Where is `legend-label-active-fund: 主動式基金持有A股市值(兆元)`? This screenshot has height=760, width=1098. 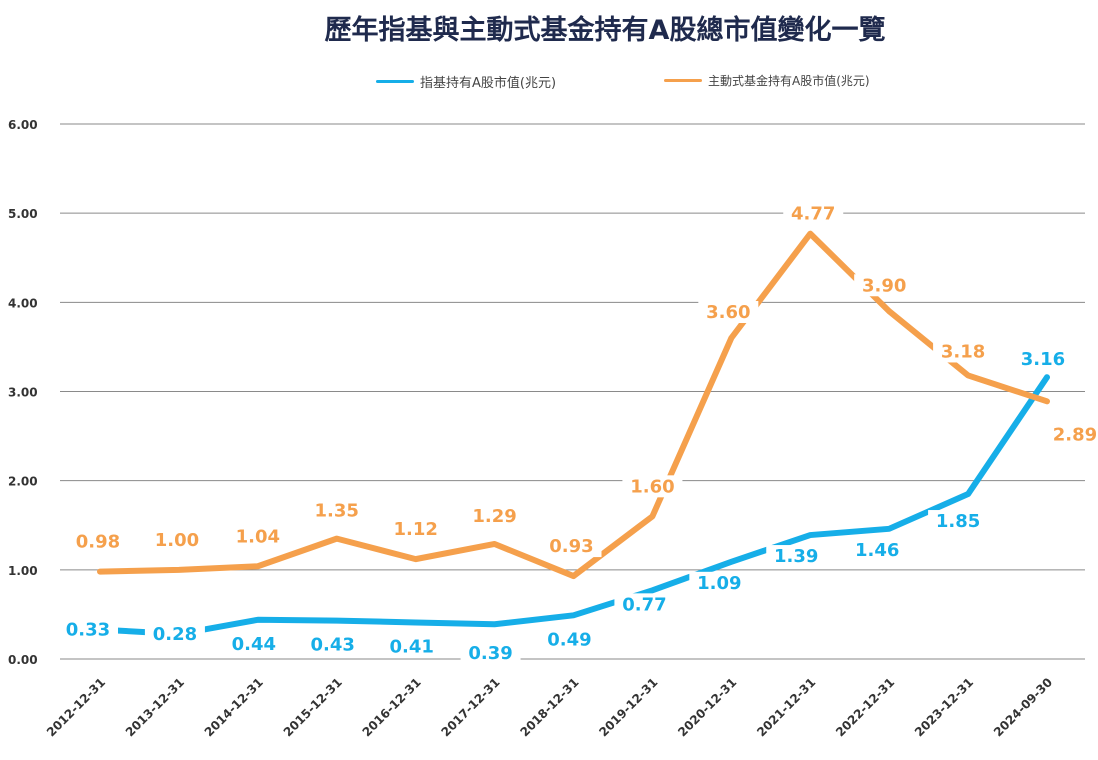
legend-label-active-fund: 主動式基金持有A股市值(兆元) is located at coordinates (789, 81).